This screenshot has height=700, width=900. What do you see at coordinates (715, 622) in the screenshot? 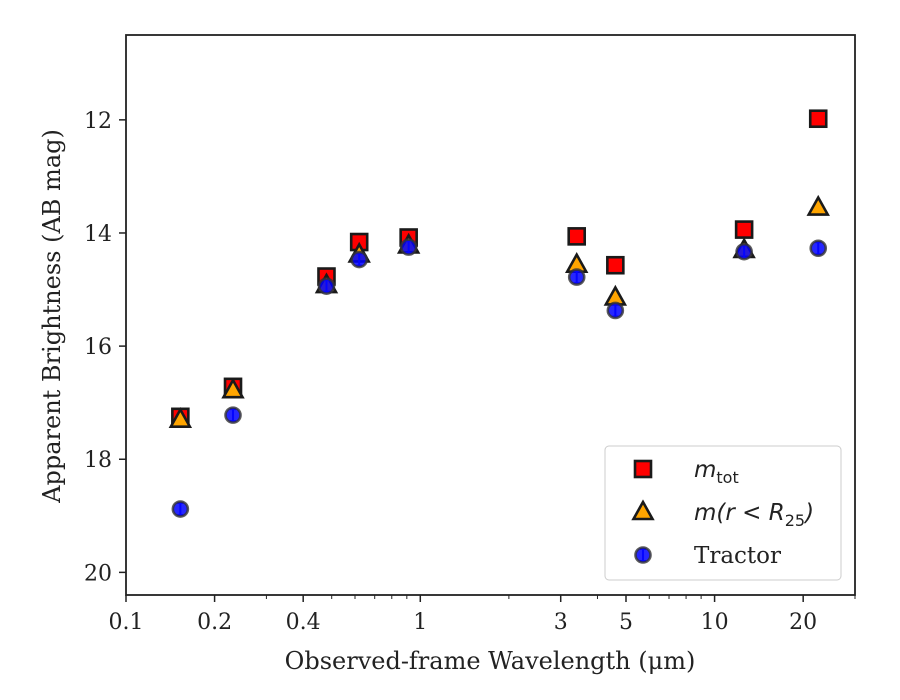
I see `x-tick-label: 10` at bounding box center [715, 622].